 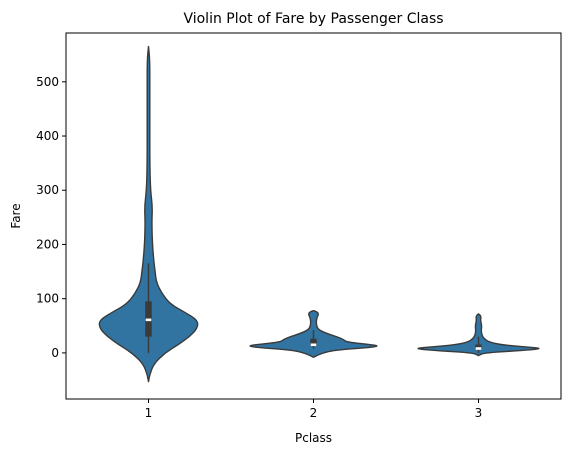 I want to click on y-tick-label: 400, so click(x=47, y=136).